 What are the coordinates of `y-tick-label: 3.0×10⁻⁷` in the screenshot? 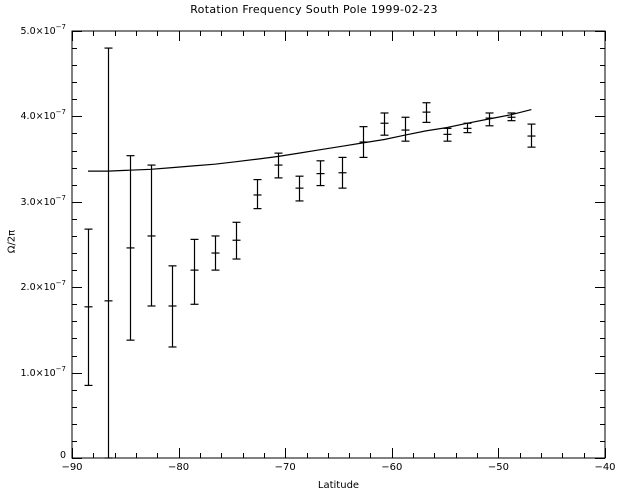 It's located at (43, 200).